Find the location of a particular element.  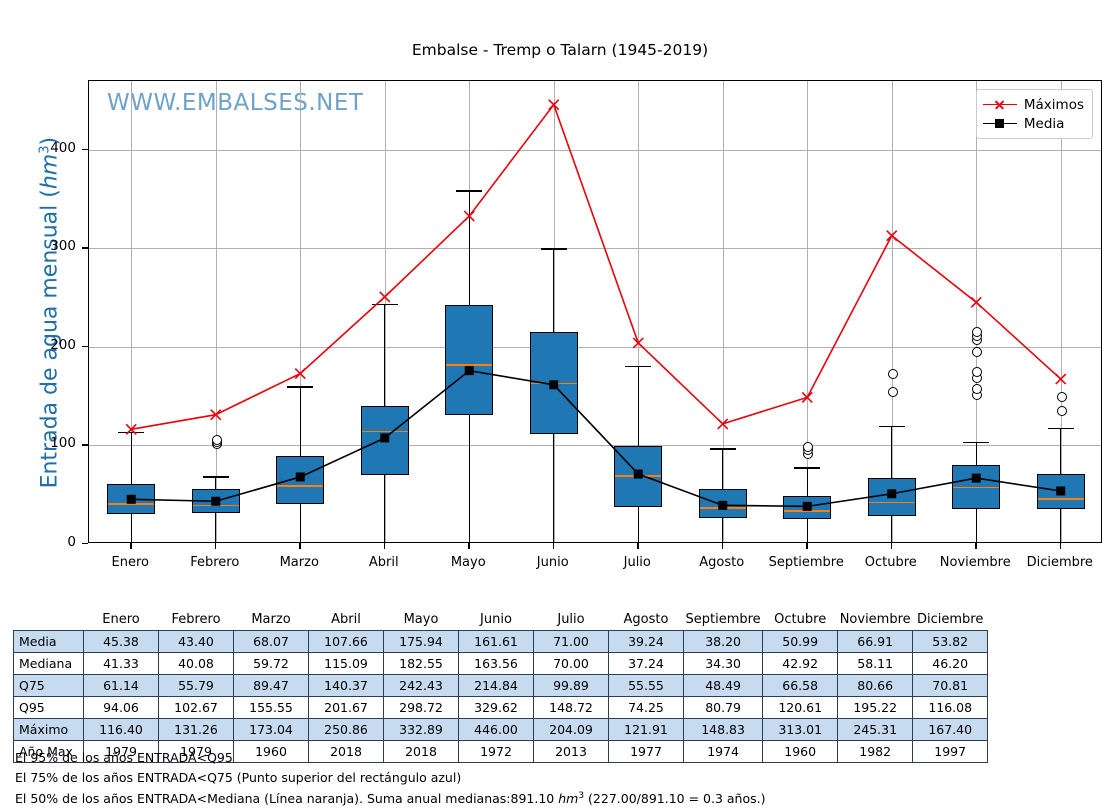

table-column-header: Junio is located at coordinates (496, 619).